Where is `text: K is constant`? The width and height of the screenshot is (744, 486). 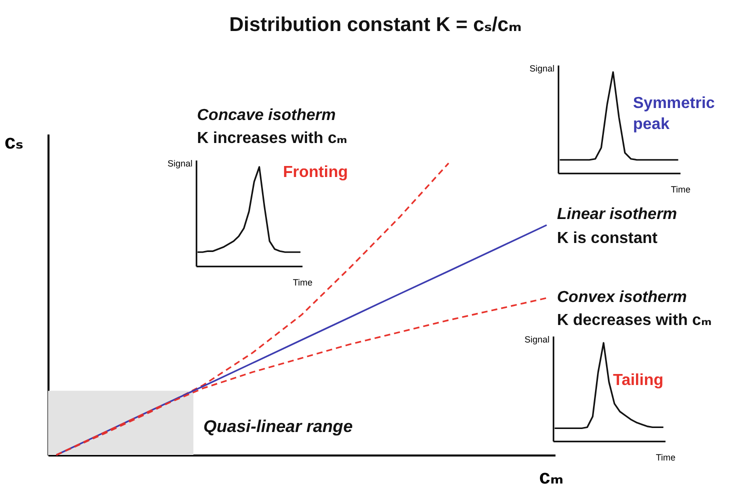
text: K is constant is located at coordinates (607, 238).